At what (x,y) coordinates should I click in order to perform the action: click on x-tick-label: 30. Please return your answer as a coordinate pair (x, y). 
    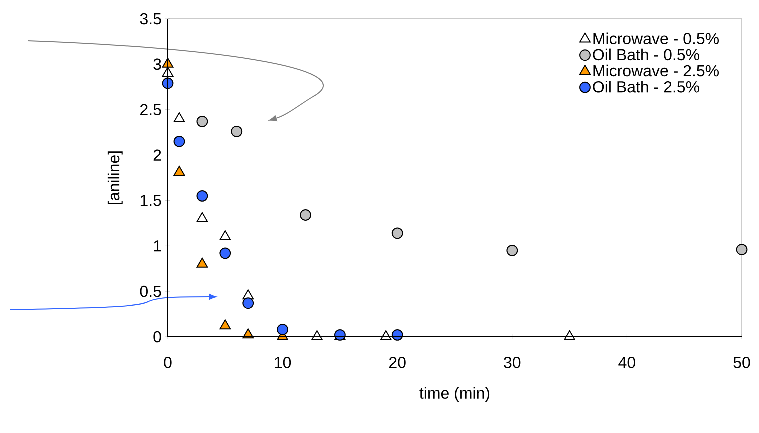
    Looking at the image, I should click on (512, 362).